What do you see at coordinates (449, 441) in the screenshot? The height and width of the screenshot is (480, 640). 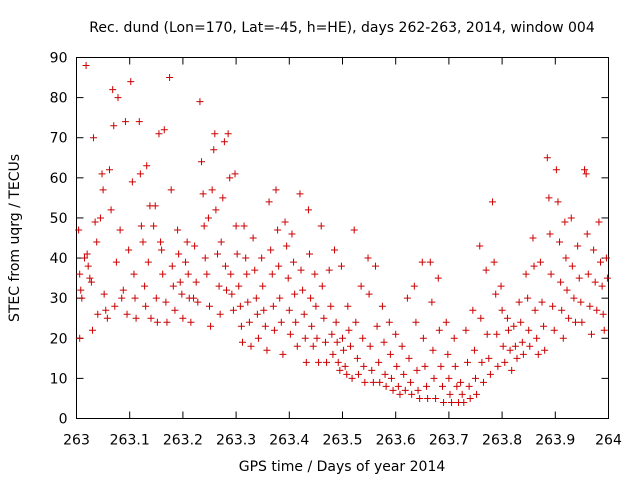 I see `x-tick-label: 263.7` at bounding box center [449, 441].